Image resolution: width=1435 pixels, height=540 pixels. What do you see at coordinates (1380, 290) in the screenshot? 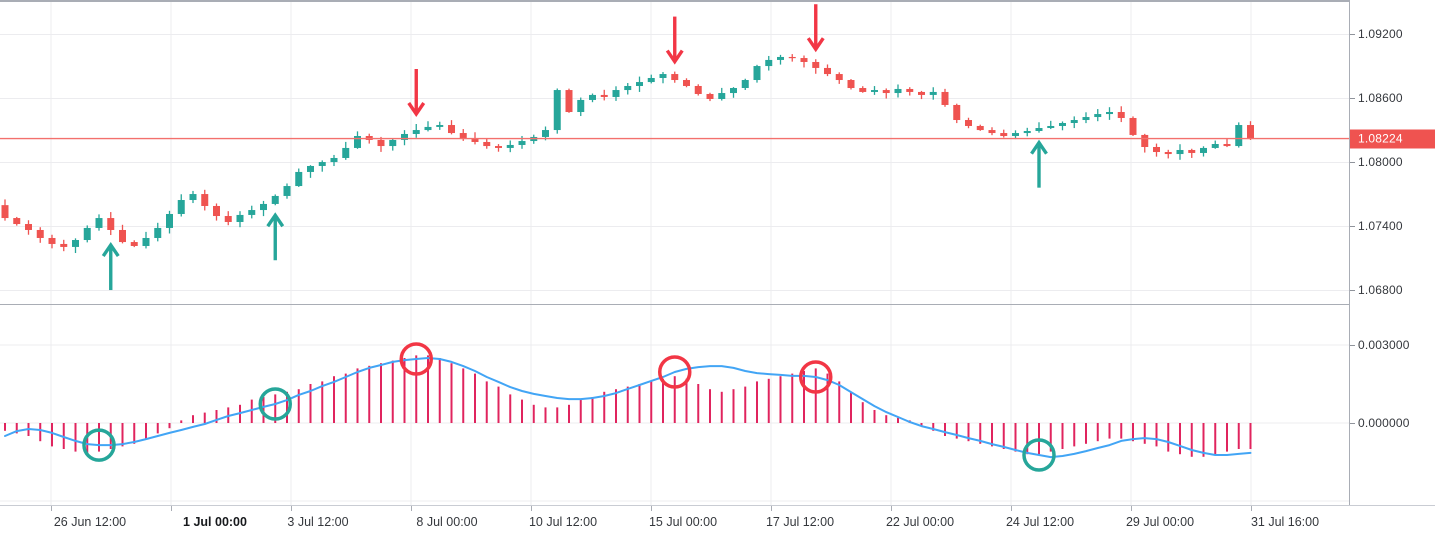
I see `price-axis-label: 1.06800` at bounding box center [1380, 290].